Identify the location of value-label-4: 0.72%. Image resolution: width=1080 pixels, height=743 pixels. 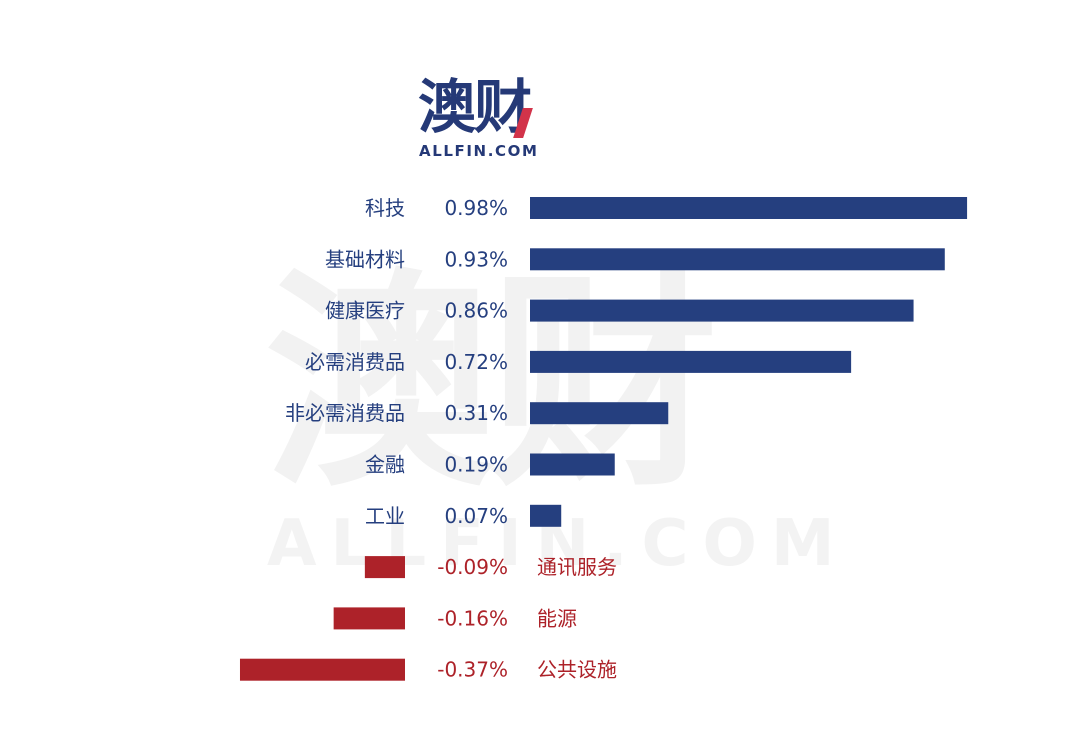
(476, 362).